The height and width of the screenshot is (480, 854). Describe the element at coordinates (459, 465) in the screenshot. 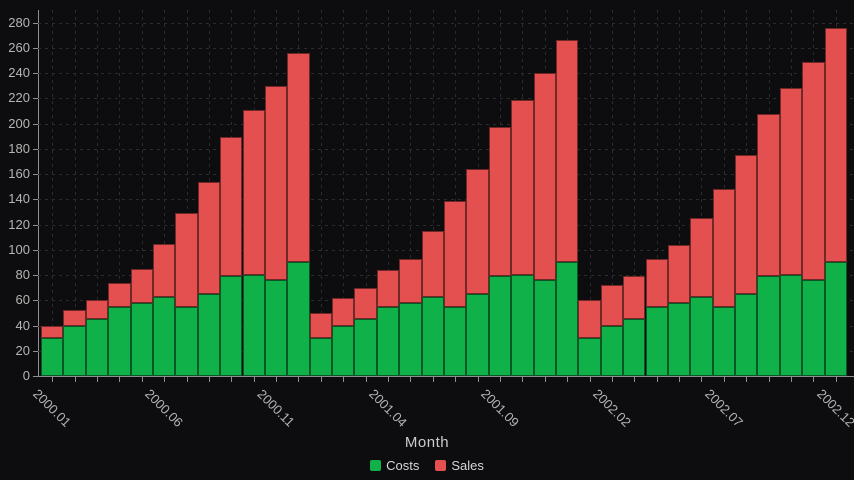

I see `legend-item-sales: Sales` at that location.